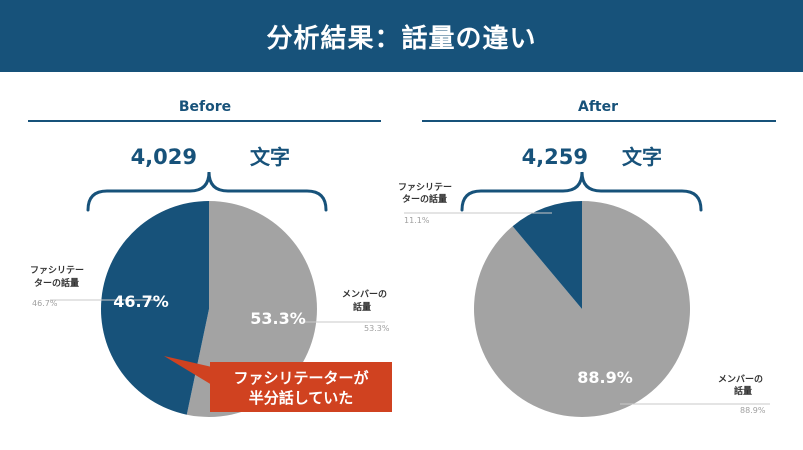 Image resolution: width=803 pixels, height=450 pixels. Describe the element at coordinates (424, 199) in the screenshot. I see `after-facilitator-label-line2: ターの話量` at that location.